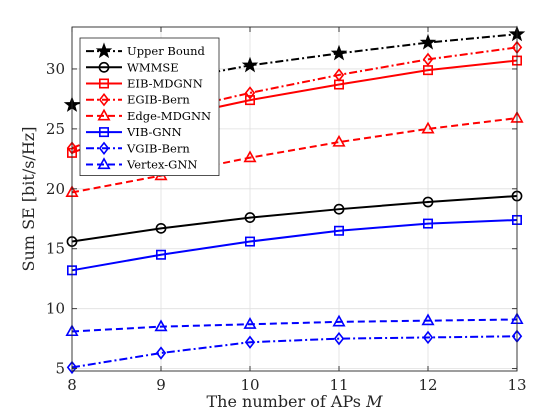  What do you see at coordinates (55, 249) in the screenshot?
I see `y-tick-label: 15` at bounding box center [55, 249].